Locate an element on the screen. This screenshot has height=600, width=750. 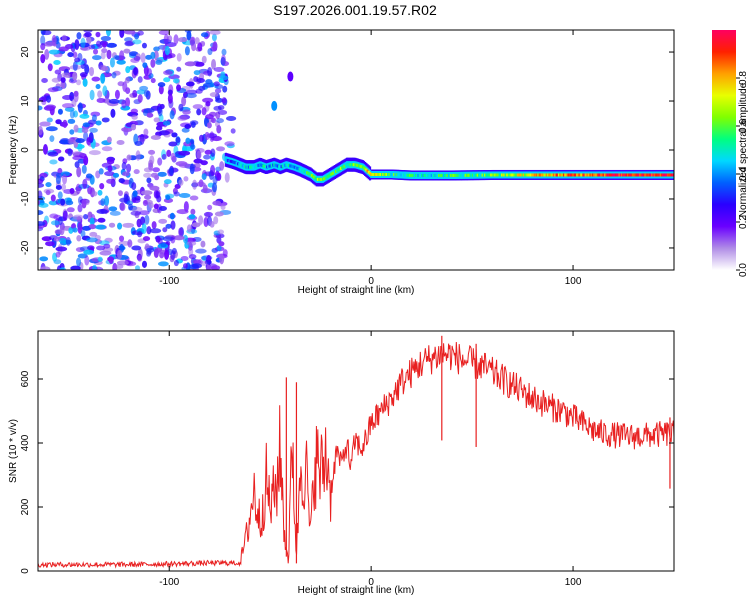
colorbar-tick-label: 0.4 is located at coordinates (743, 174).